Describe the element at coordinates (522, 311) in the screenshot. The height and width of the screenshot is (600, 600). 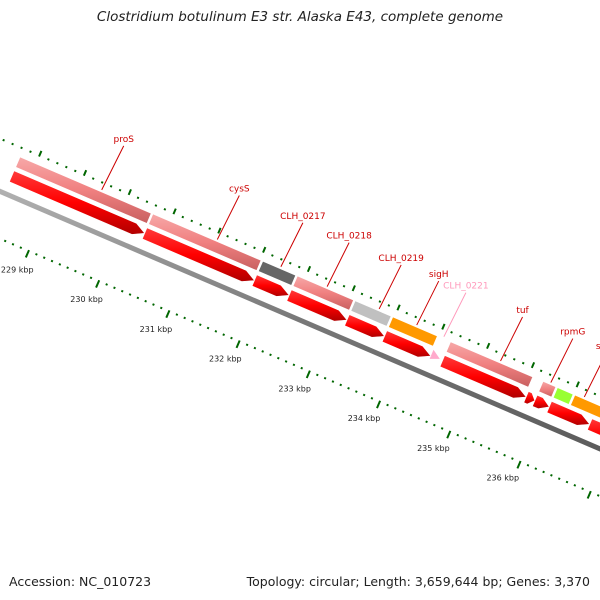
I see `gene-label-tuf: tuf` at that location.